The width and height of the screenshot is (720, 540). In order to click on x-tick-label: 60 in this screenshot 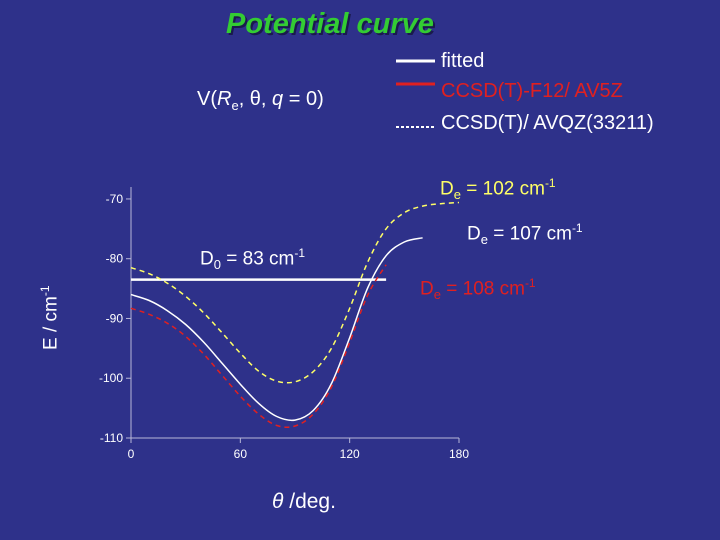, I will do `click(241, 454)`.